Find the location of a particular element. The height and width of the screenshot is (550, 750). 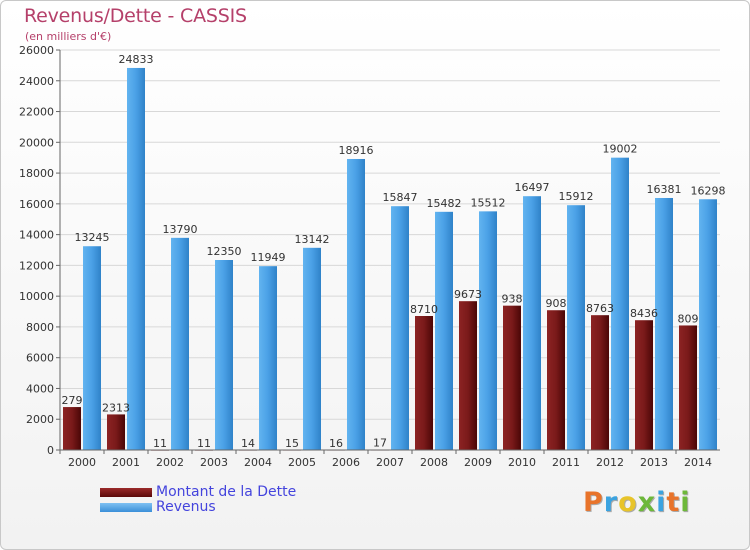

data-label-revenue: 11949 is located at coordinates (268, 257).